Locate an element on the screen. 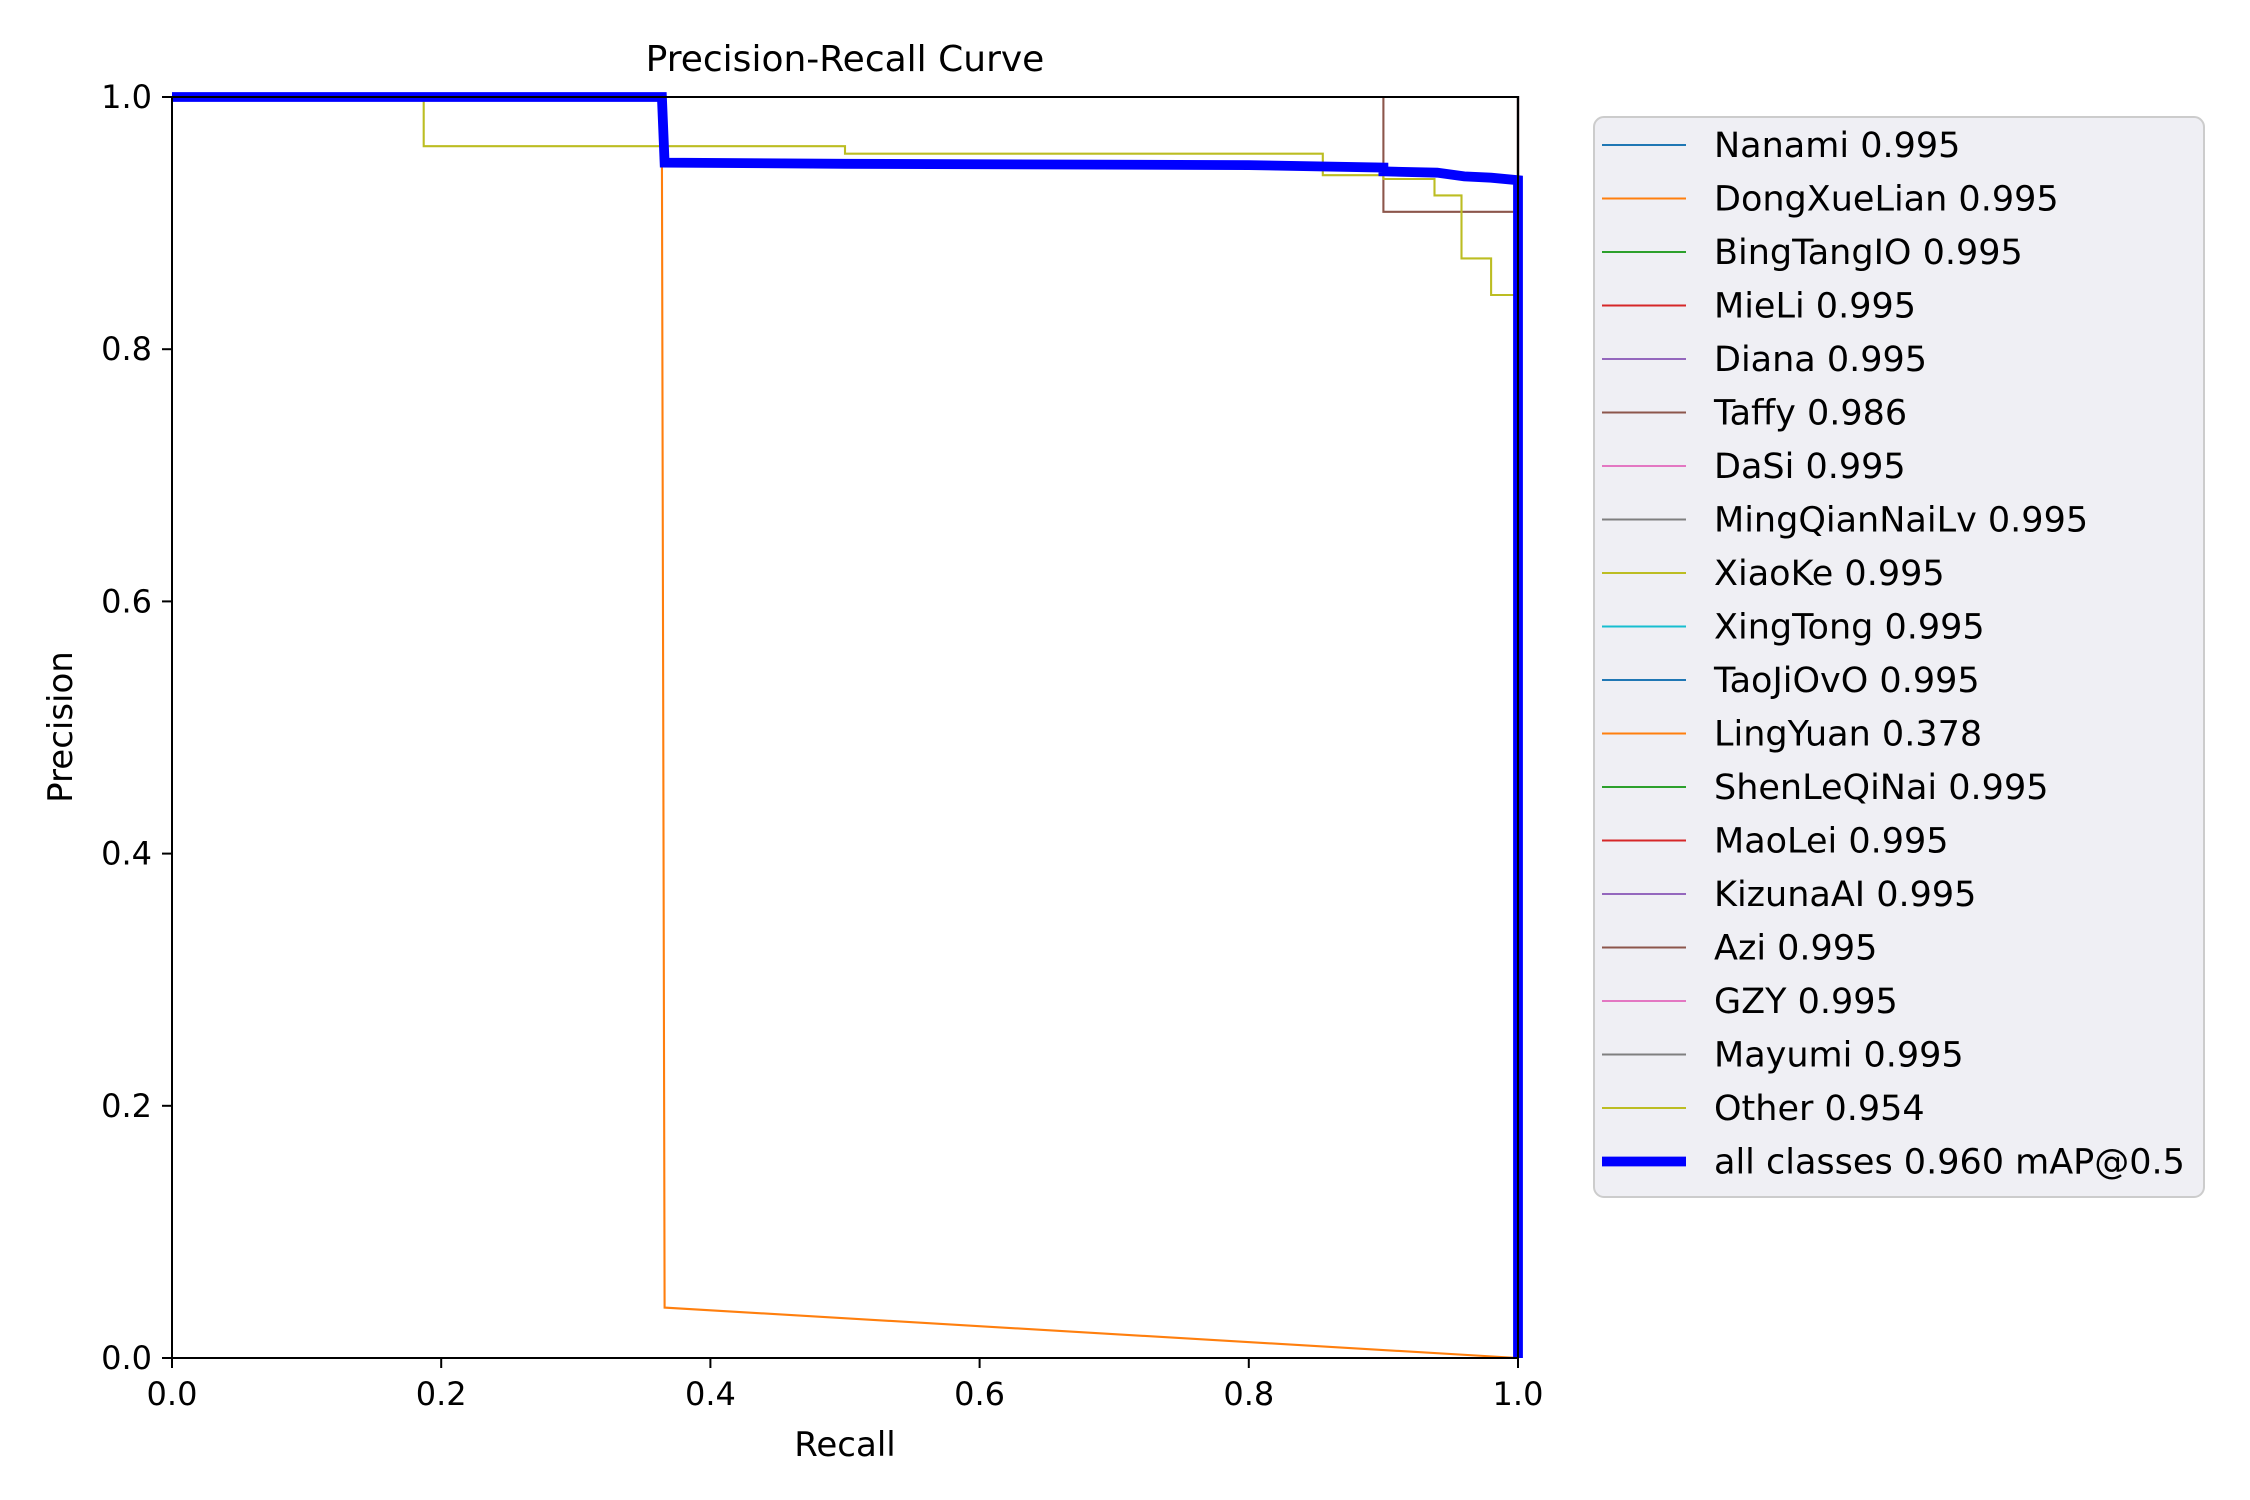  x-tick-label: 0.0 is located at coordinates (172, 1394).